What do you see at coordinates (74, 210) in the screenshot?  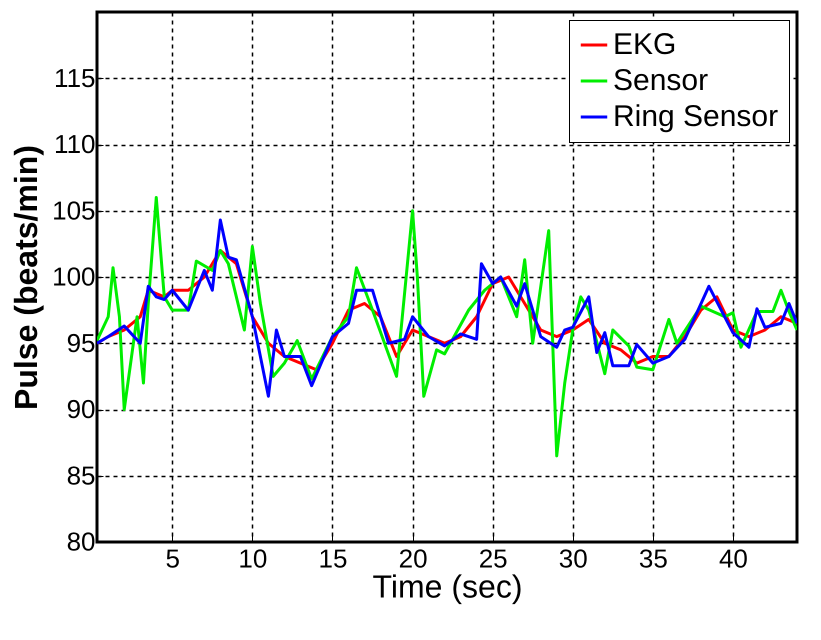 I see `y-tick-label: 105` at bounding box center [74, 210].